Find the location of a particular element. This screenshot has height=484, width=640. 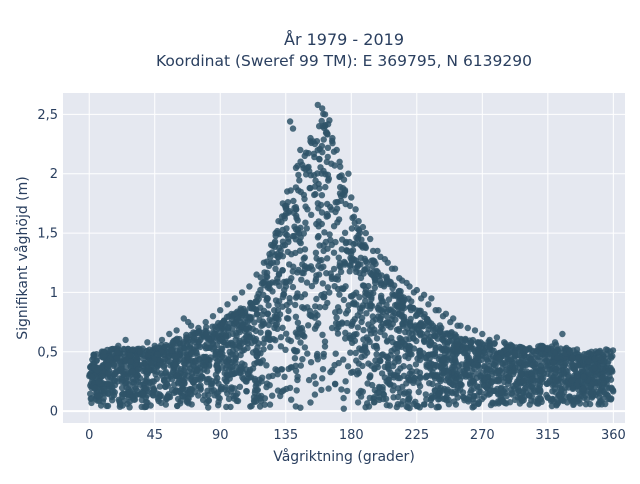

y-tick-label: 1,5 is located at coordinates (47, 234).